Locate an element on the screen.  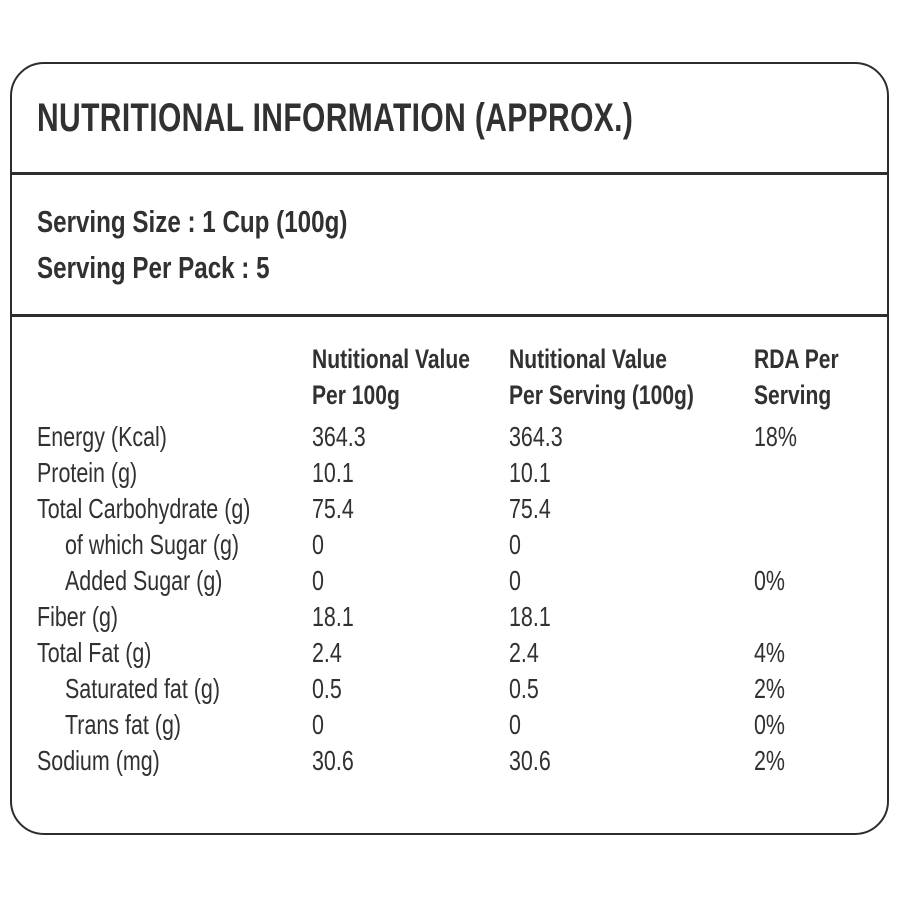
column-header-text: Per 100g is located at coordinates (356, 395).